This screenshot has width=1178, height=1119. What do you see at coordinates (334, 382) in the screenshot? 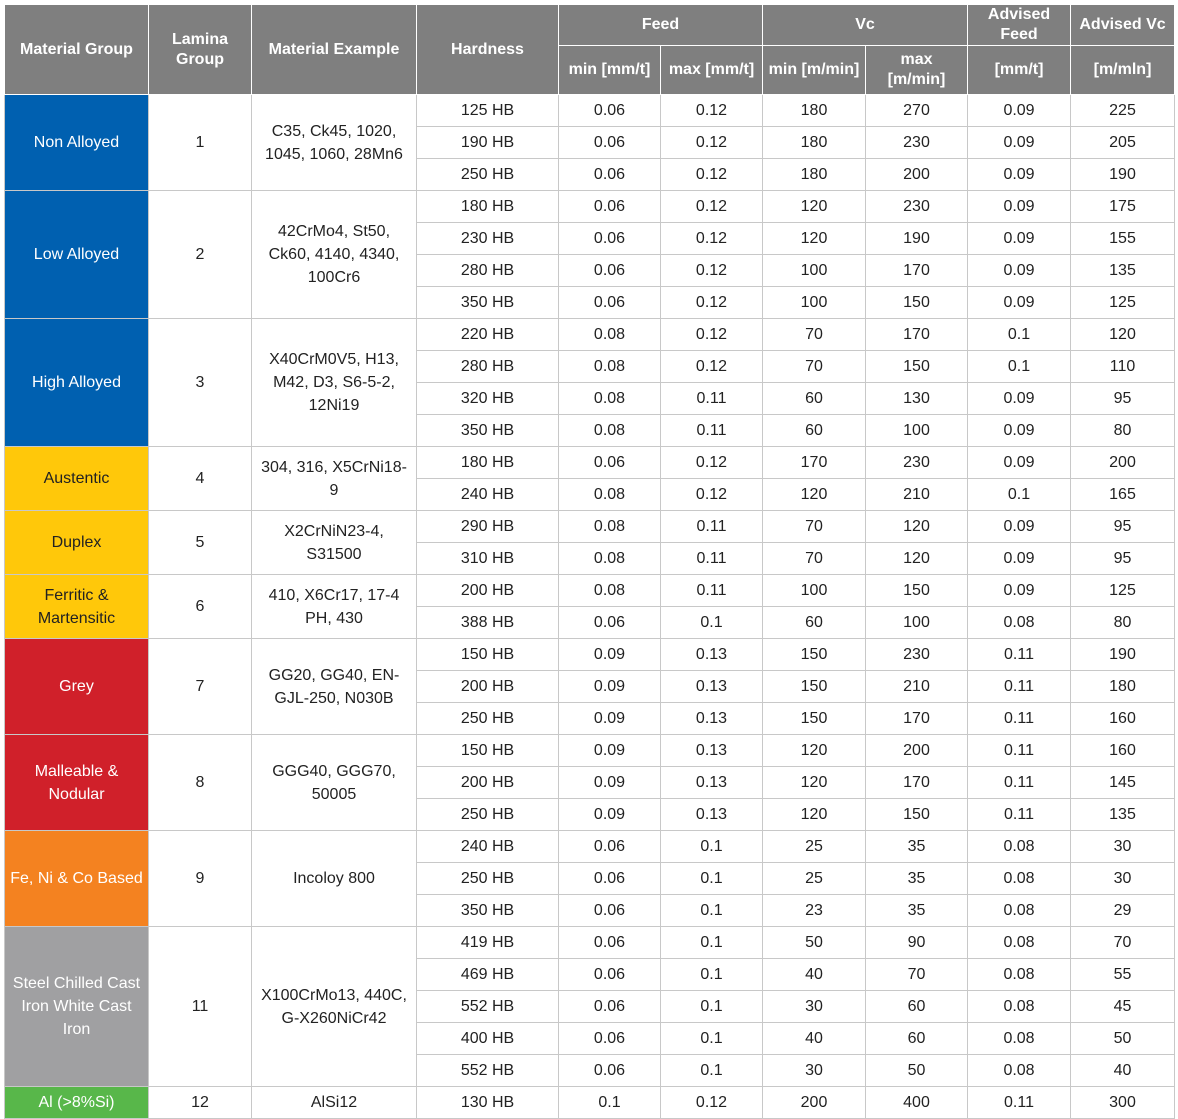
I see `material-example-cell: X40CrM0V5, H13, M42, D3, S6-5-2, 12Ni19` at bounding box center [334, 382].